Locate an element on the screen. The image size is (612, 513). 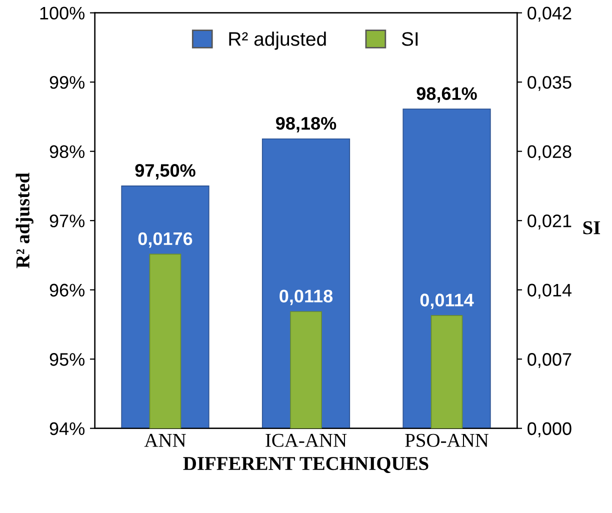
x-tick-label: ICA-ANN is located at coordinates (306, 440).